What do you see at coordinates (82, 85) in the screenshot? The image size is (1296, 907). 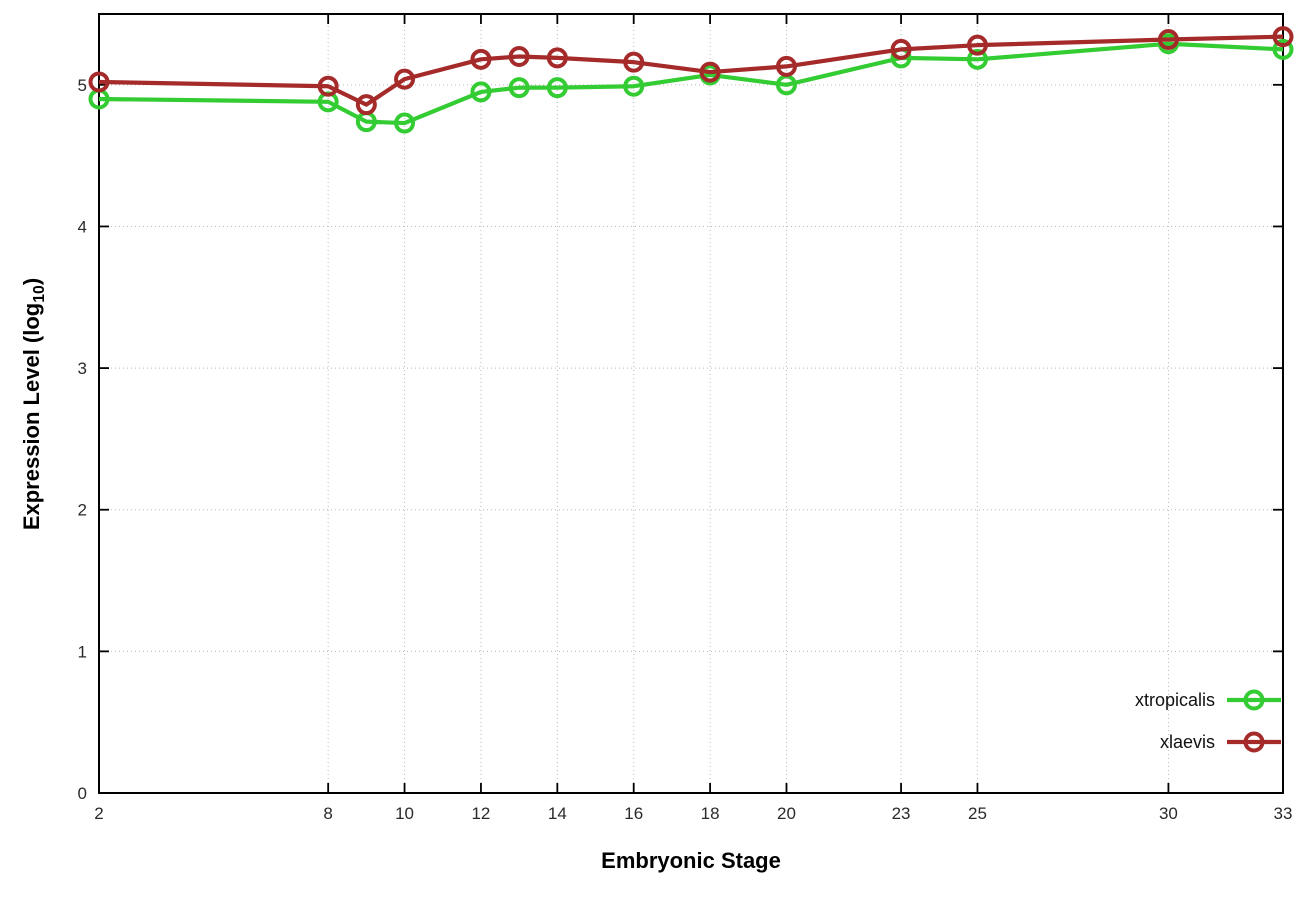 I see `y-tick-label: 5` at bounding box center [82, 85].